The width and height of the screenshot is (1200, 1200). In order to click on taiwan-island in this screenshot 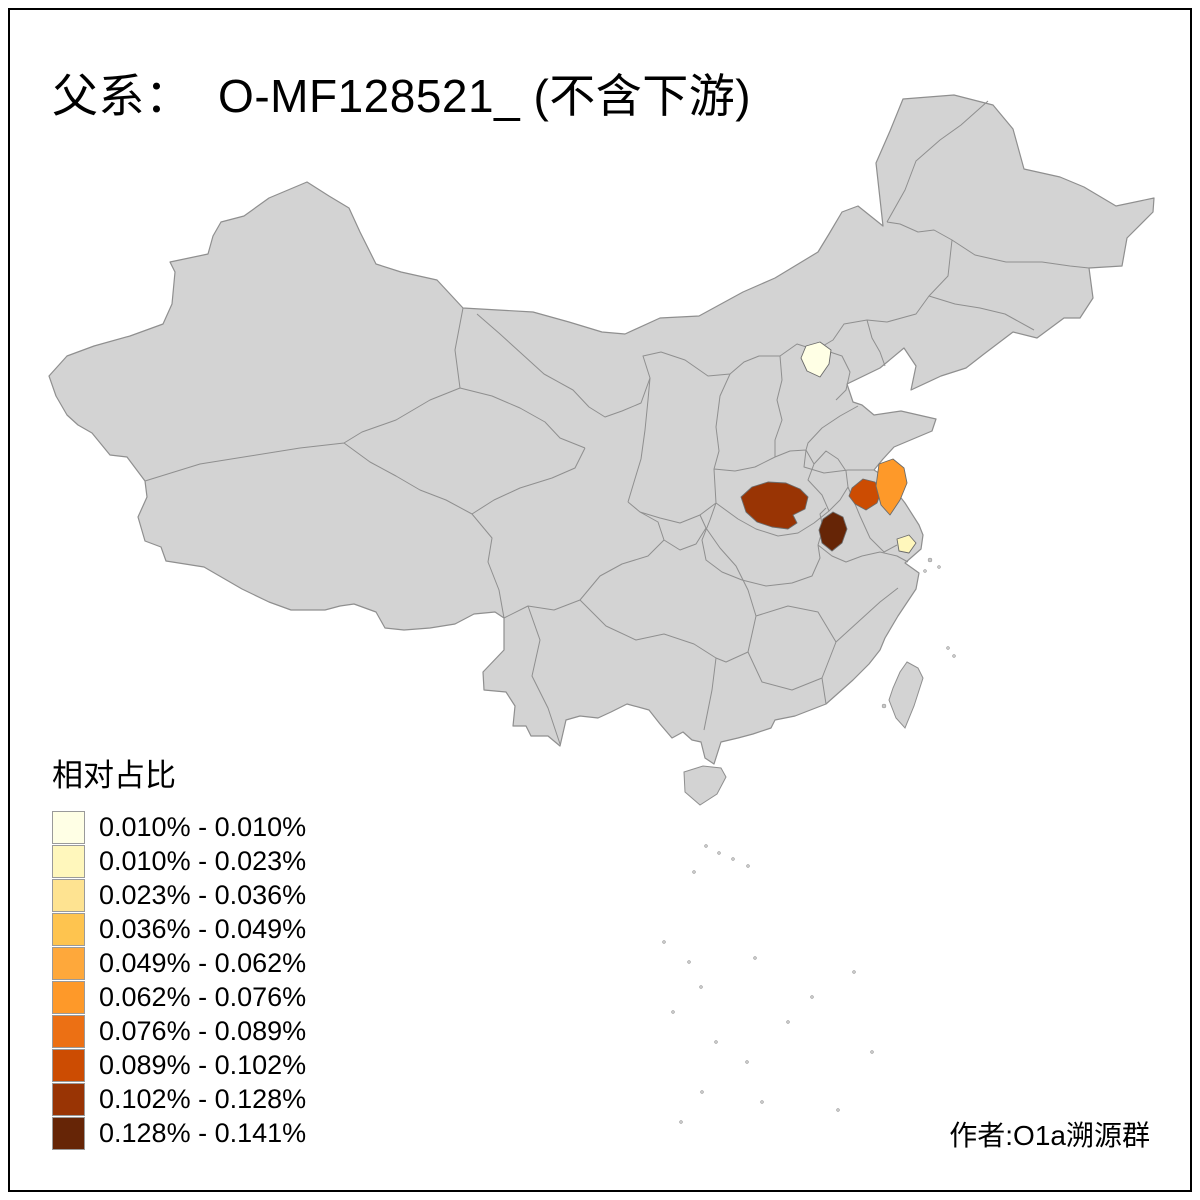, I will do `click(906, 695)`.